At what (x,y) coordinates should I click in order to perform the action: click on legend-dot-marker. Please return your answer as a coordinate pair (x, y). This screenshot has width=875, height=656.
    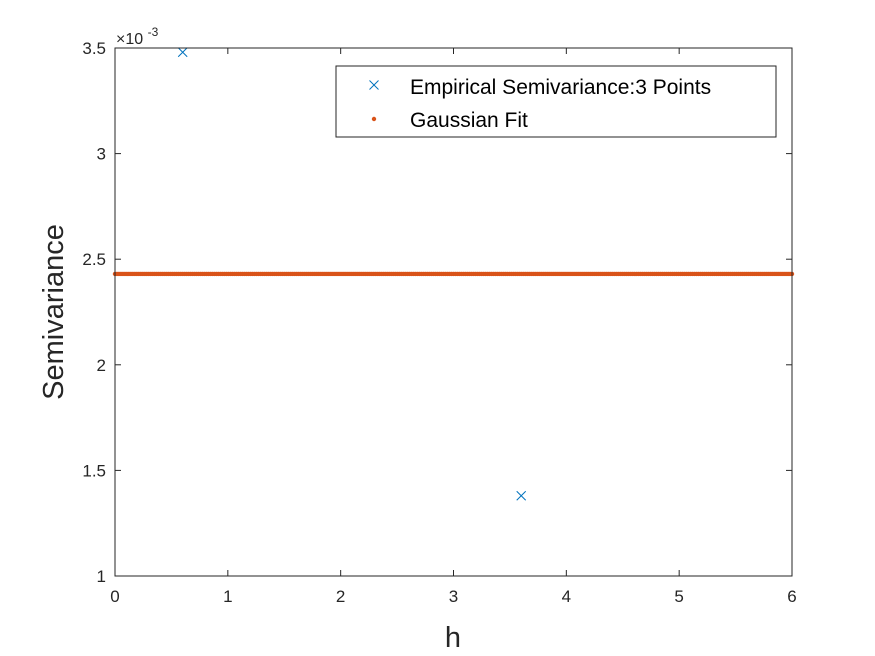
    Looking at the image, I should click on (374, 119).